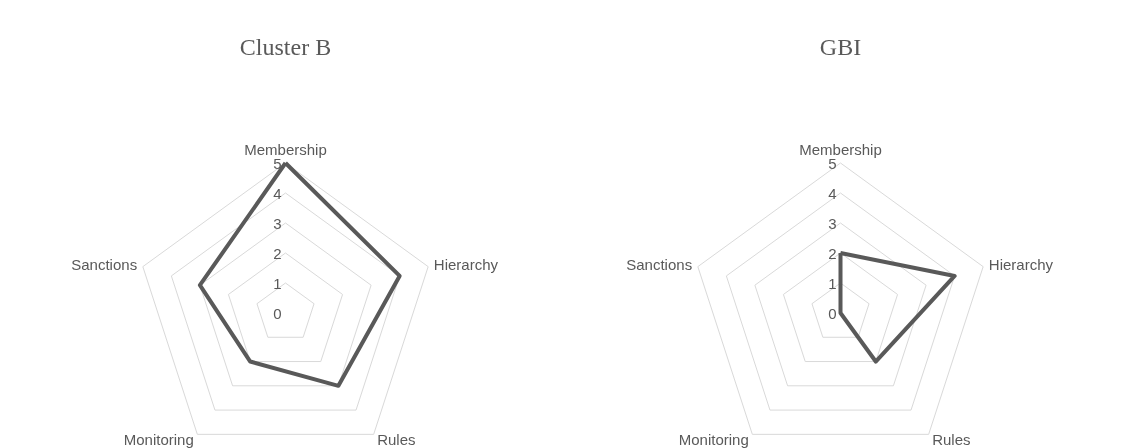 The height and width of the screenshot is (448, 1127). I want to click on chart-title: Cluster B, so click(285, 47).